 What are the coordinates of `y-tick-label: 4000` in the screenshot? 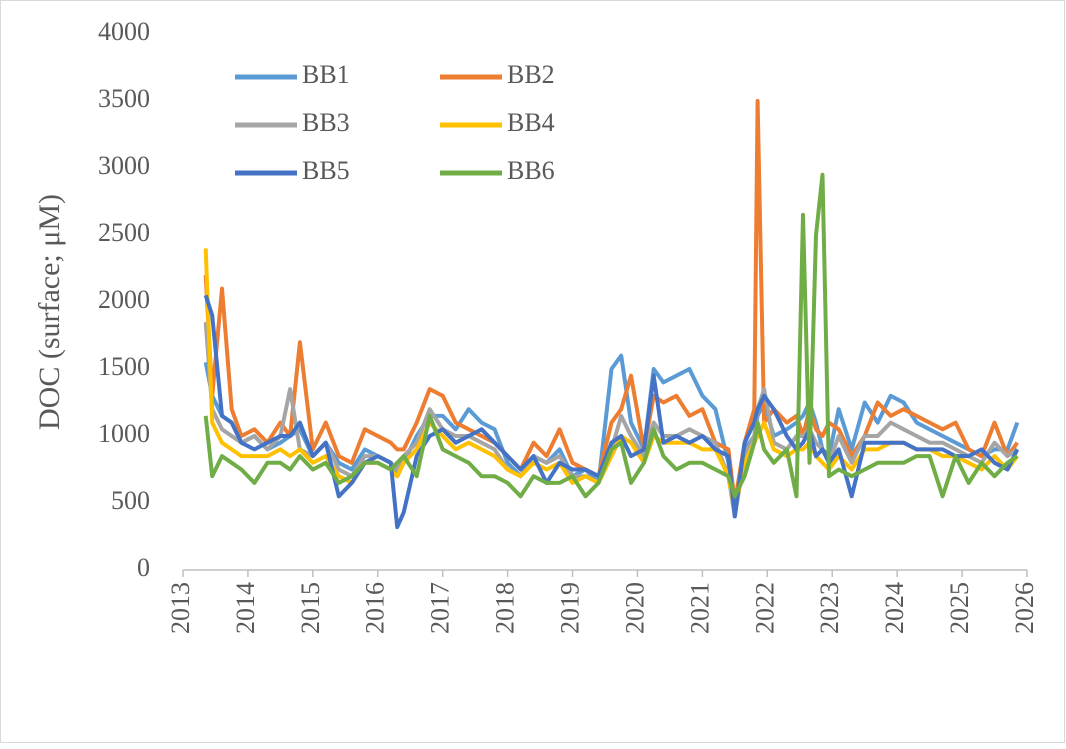 It's located at (124, 31).